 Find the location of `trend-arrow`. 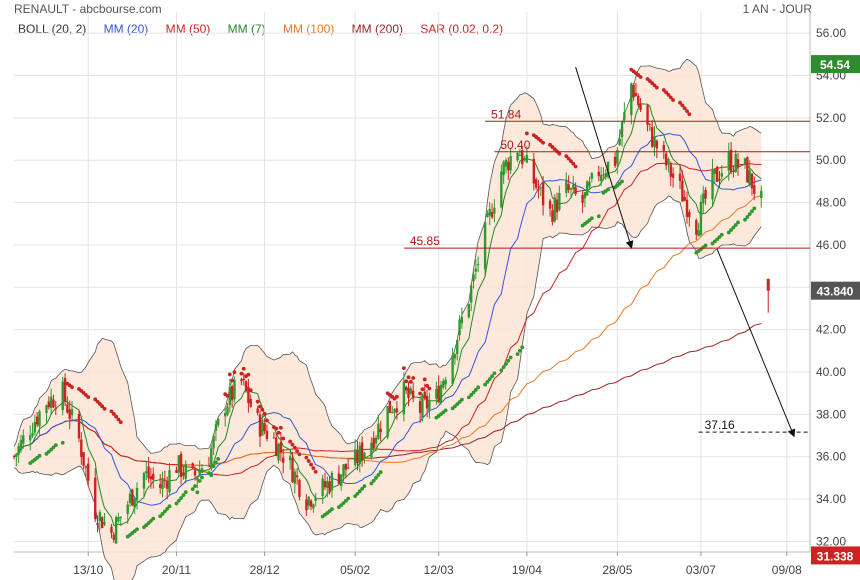

trend-arrow is located at coordinates (604, 157).